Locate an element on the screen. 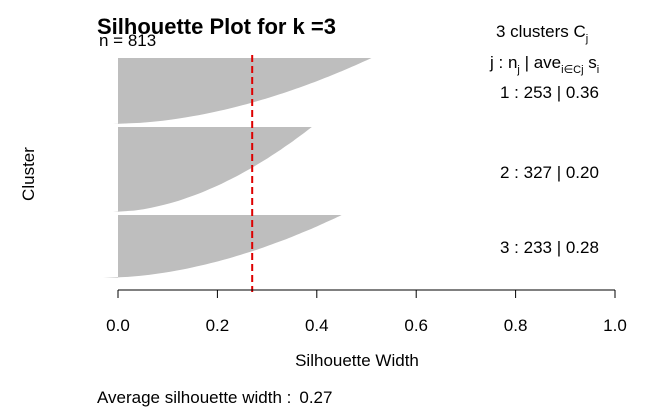  sample-size-label: n = 813 is located at coordinates (127, 40).